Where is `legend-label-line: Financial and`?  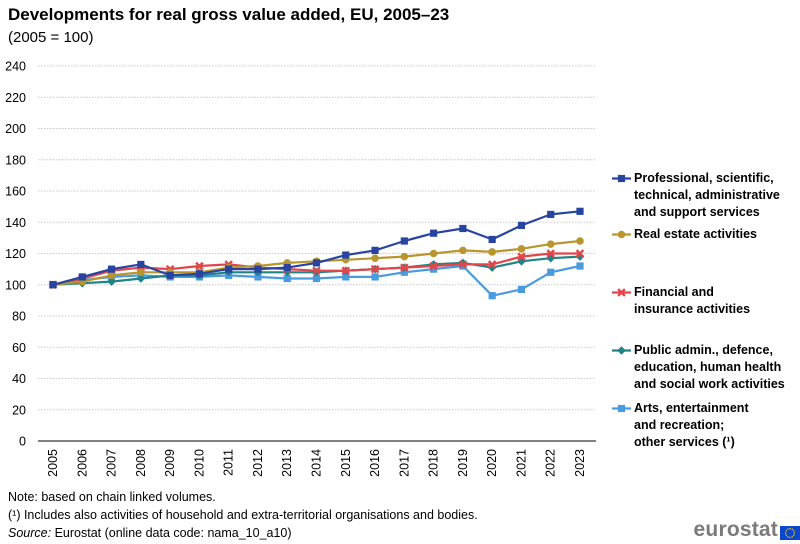 legend-label-line: Financial and is located at coordinates (674, 292).